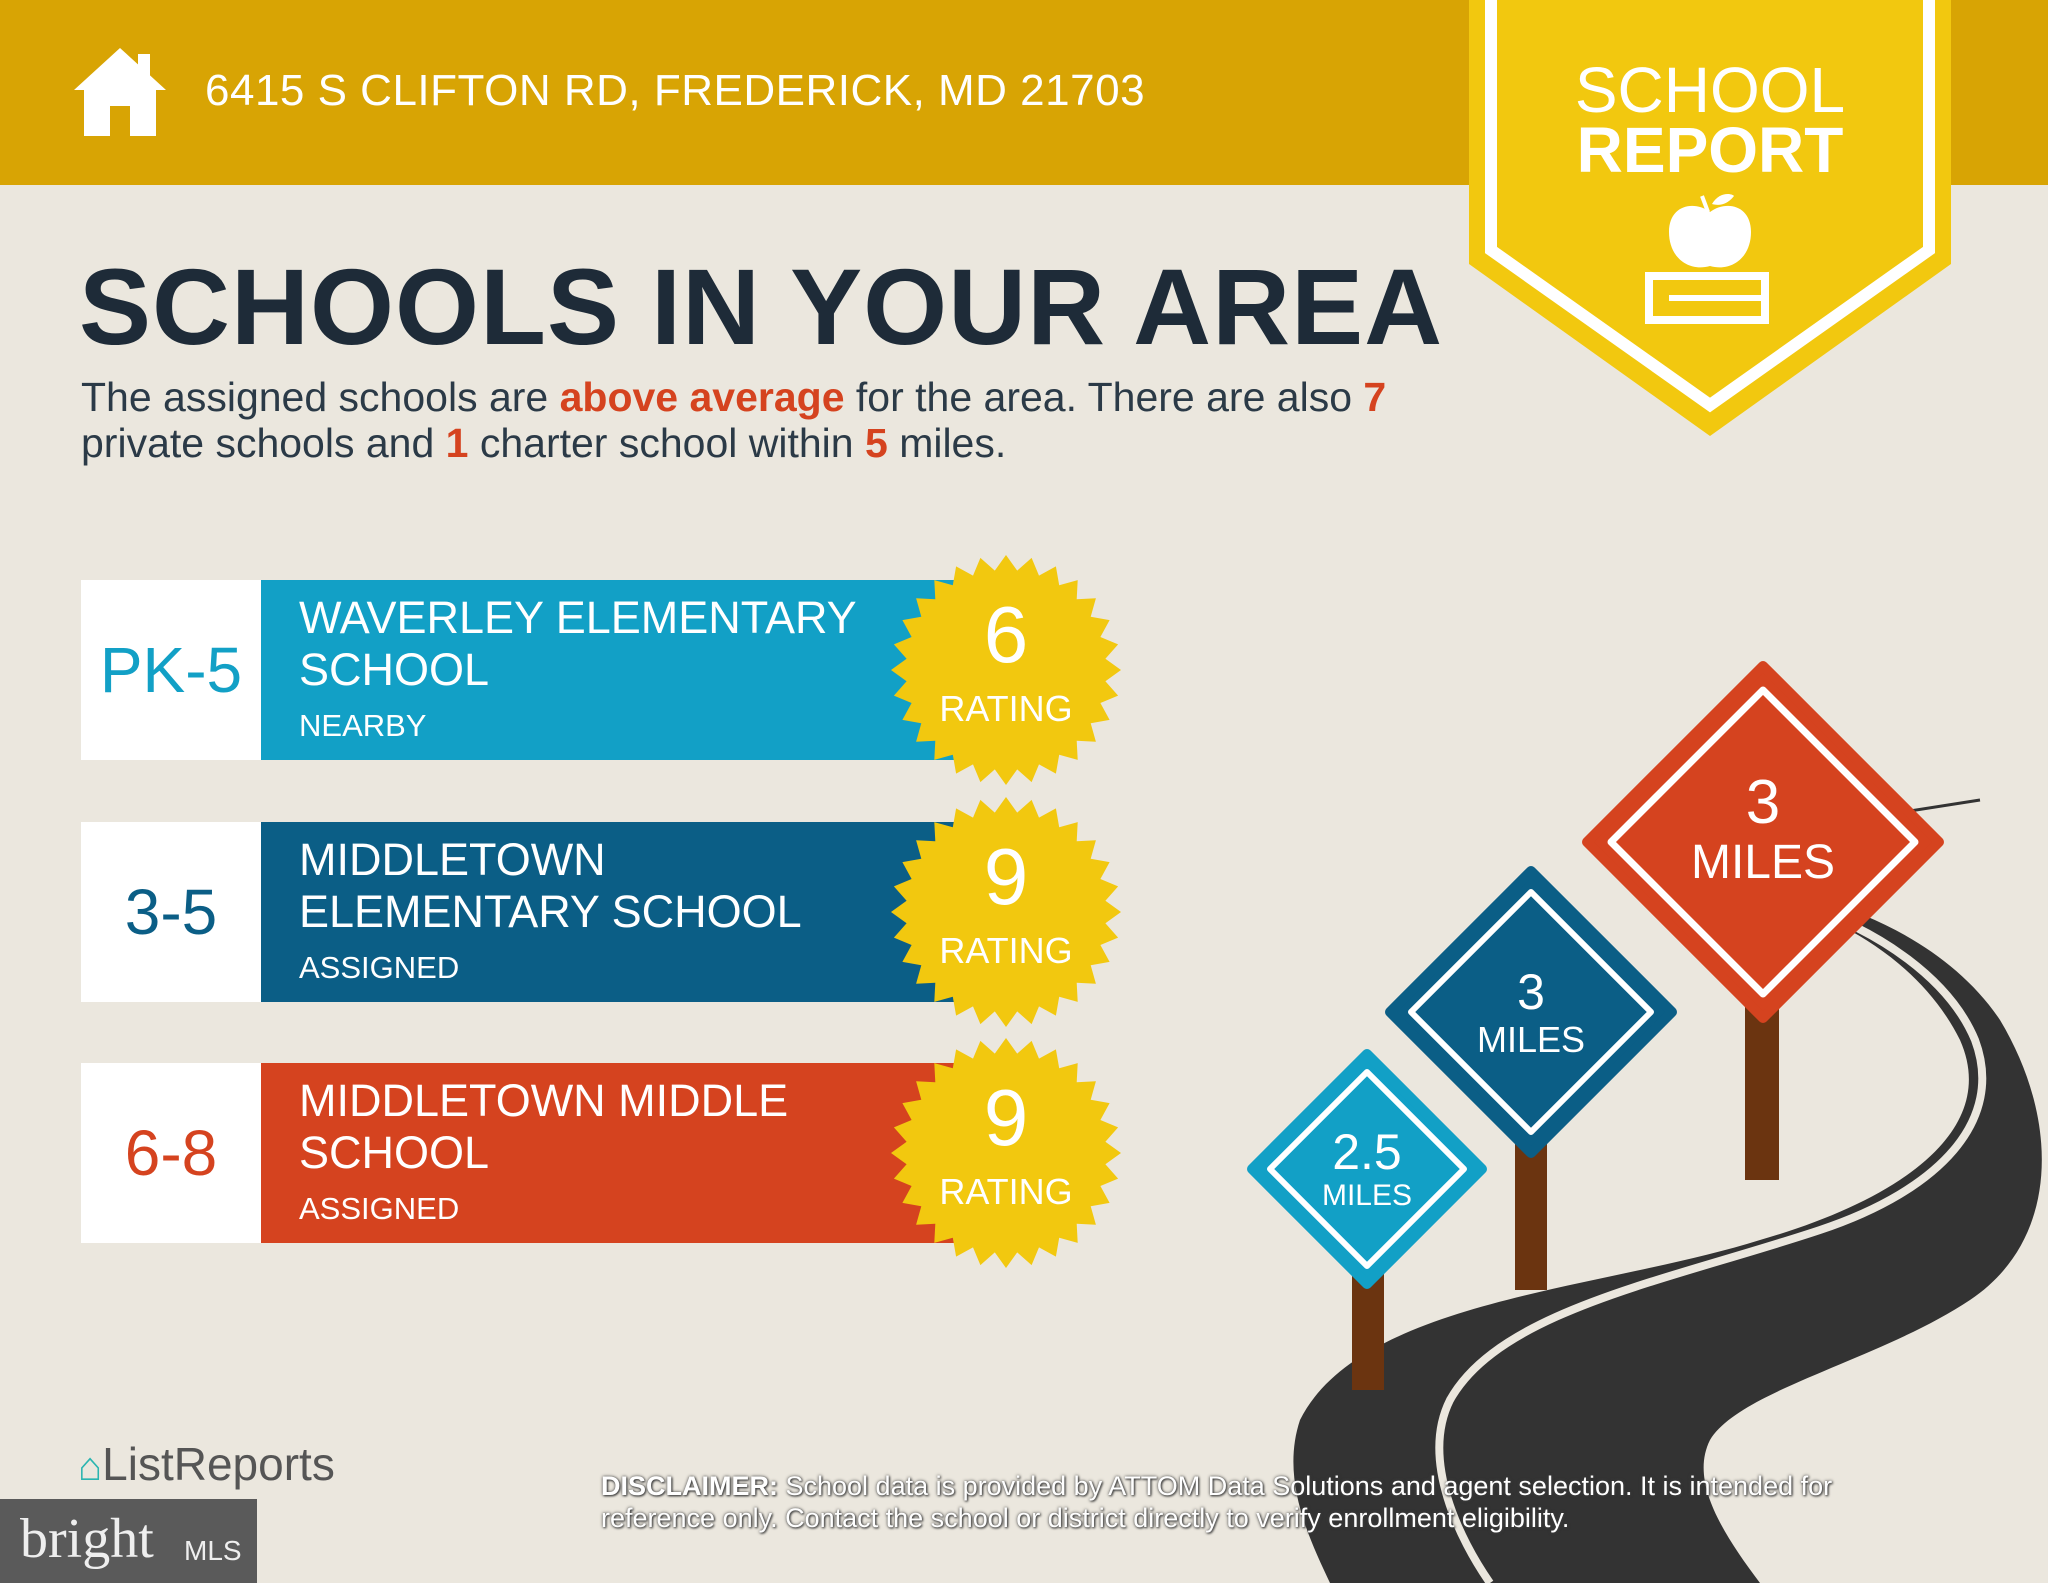 This screenshot has height=1583, width=2048. Describe the element at coordinates (666, 443) in the screenshot. I see `summary-part: charter school within` at that location.